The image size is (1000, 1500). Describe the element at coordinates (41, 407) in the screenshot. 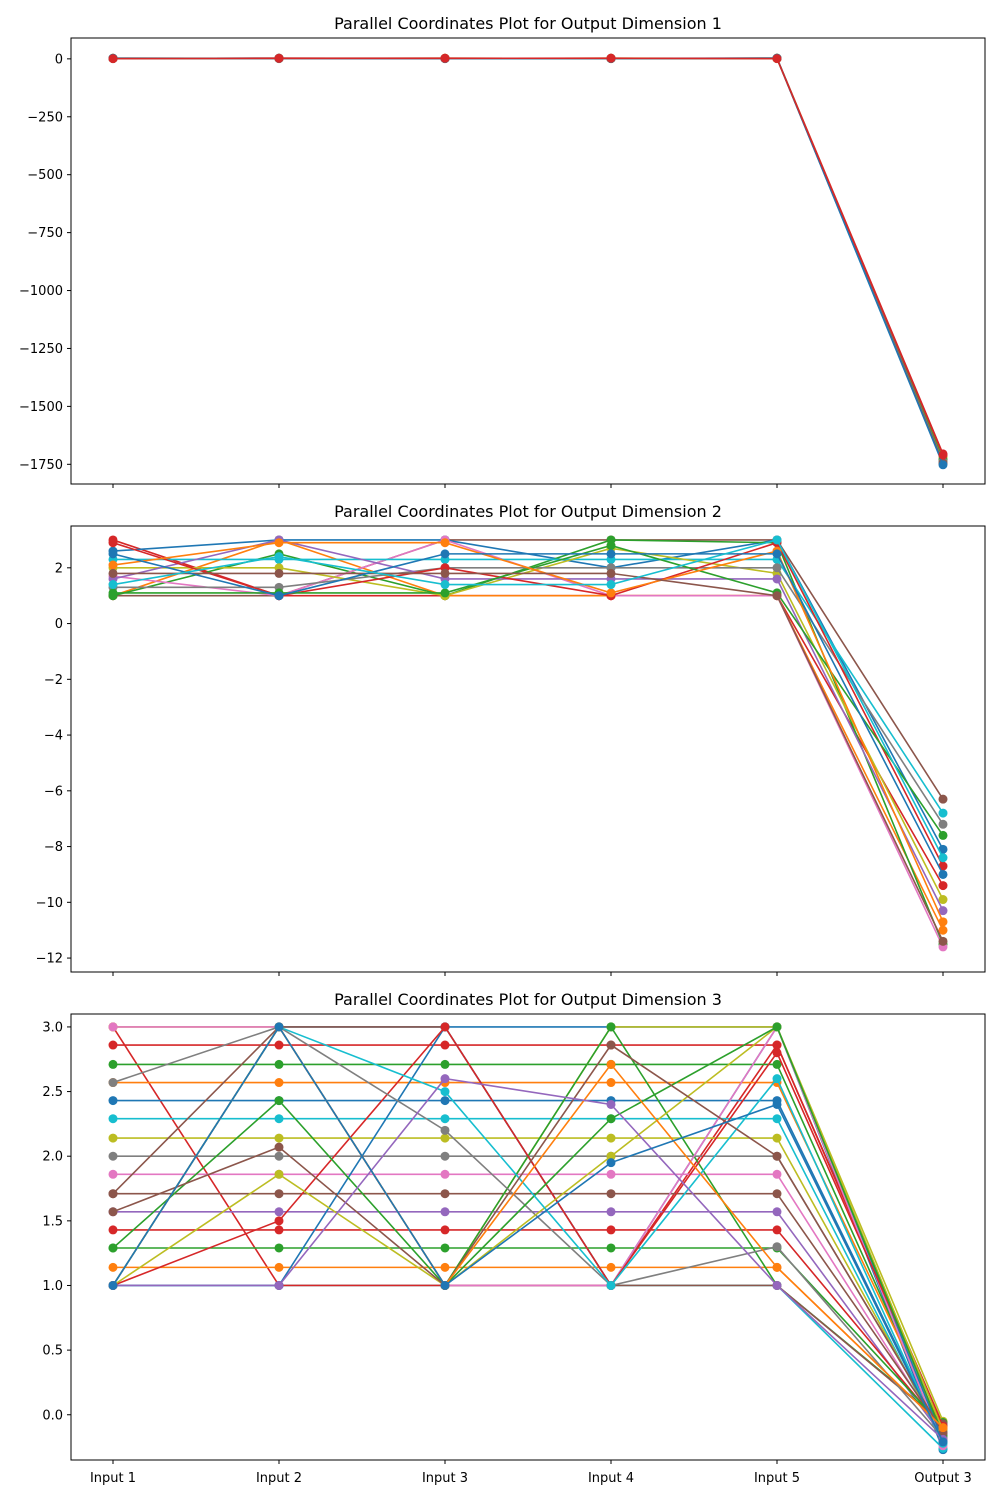

I see `y-tick-label: −1500` at that location.